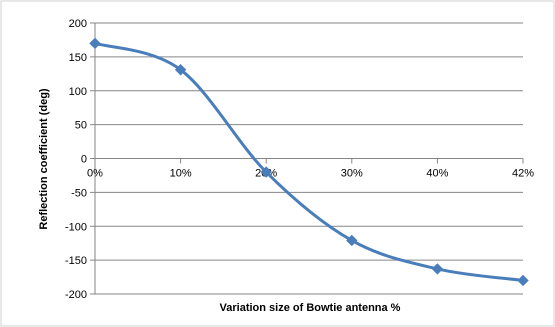  What do you see at coordinates (84, 160) in the screenshot?
I see `y-tick-label: 0` at bounding box center [84, 160].